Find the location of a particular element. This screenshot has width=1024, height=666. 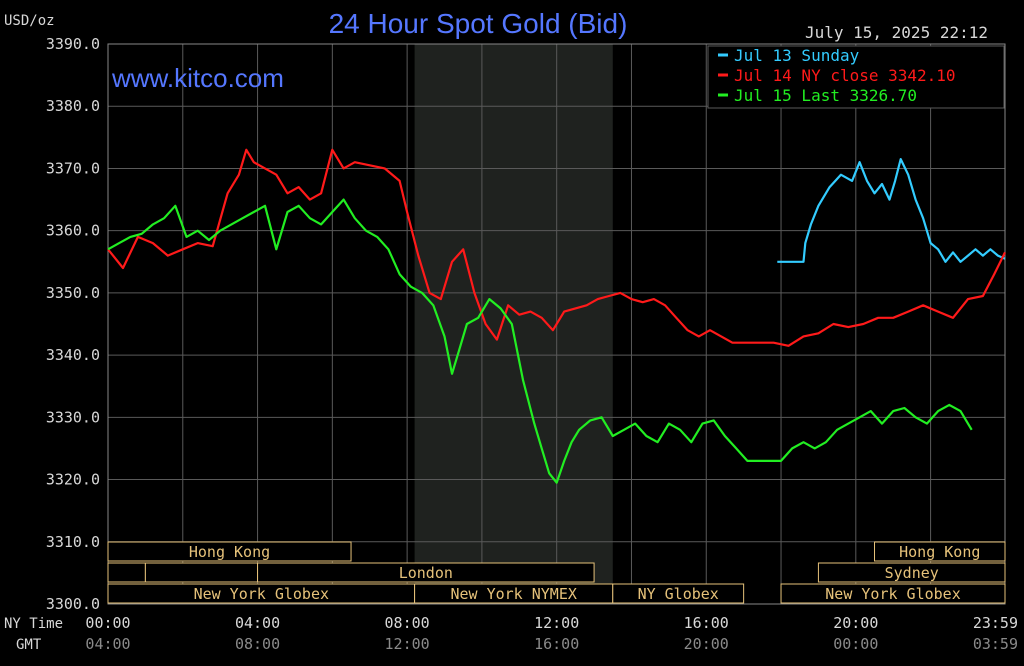

y-tick-label: 3350.0 is located at coordinates (73, 293).